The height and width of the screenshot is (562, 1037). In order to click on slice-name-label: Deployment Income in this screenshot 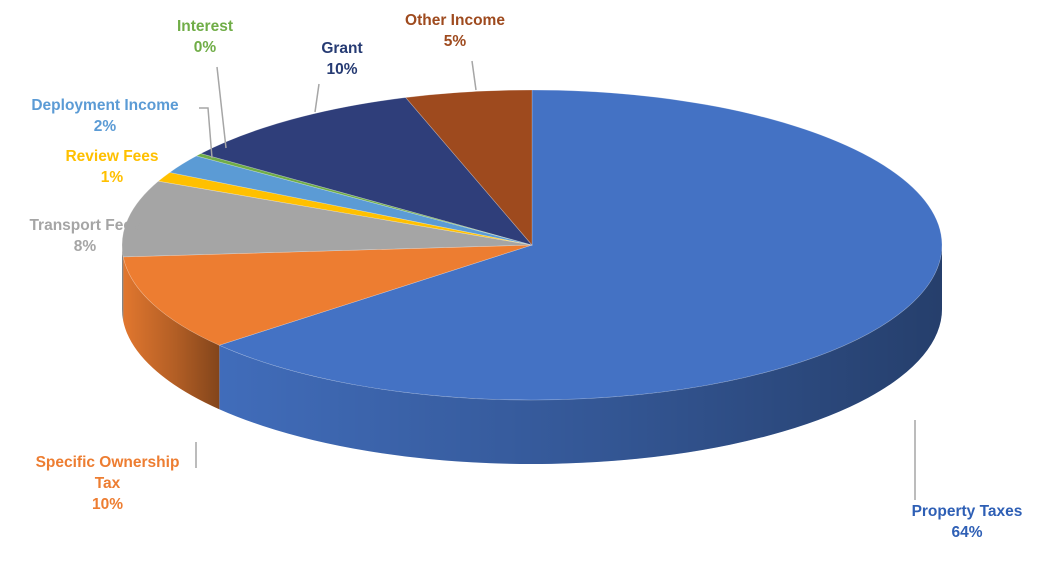, I will do `click(105, 105)`.